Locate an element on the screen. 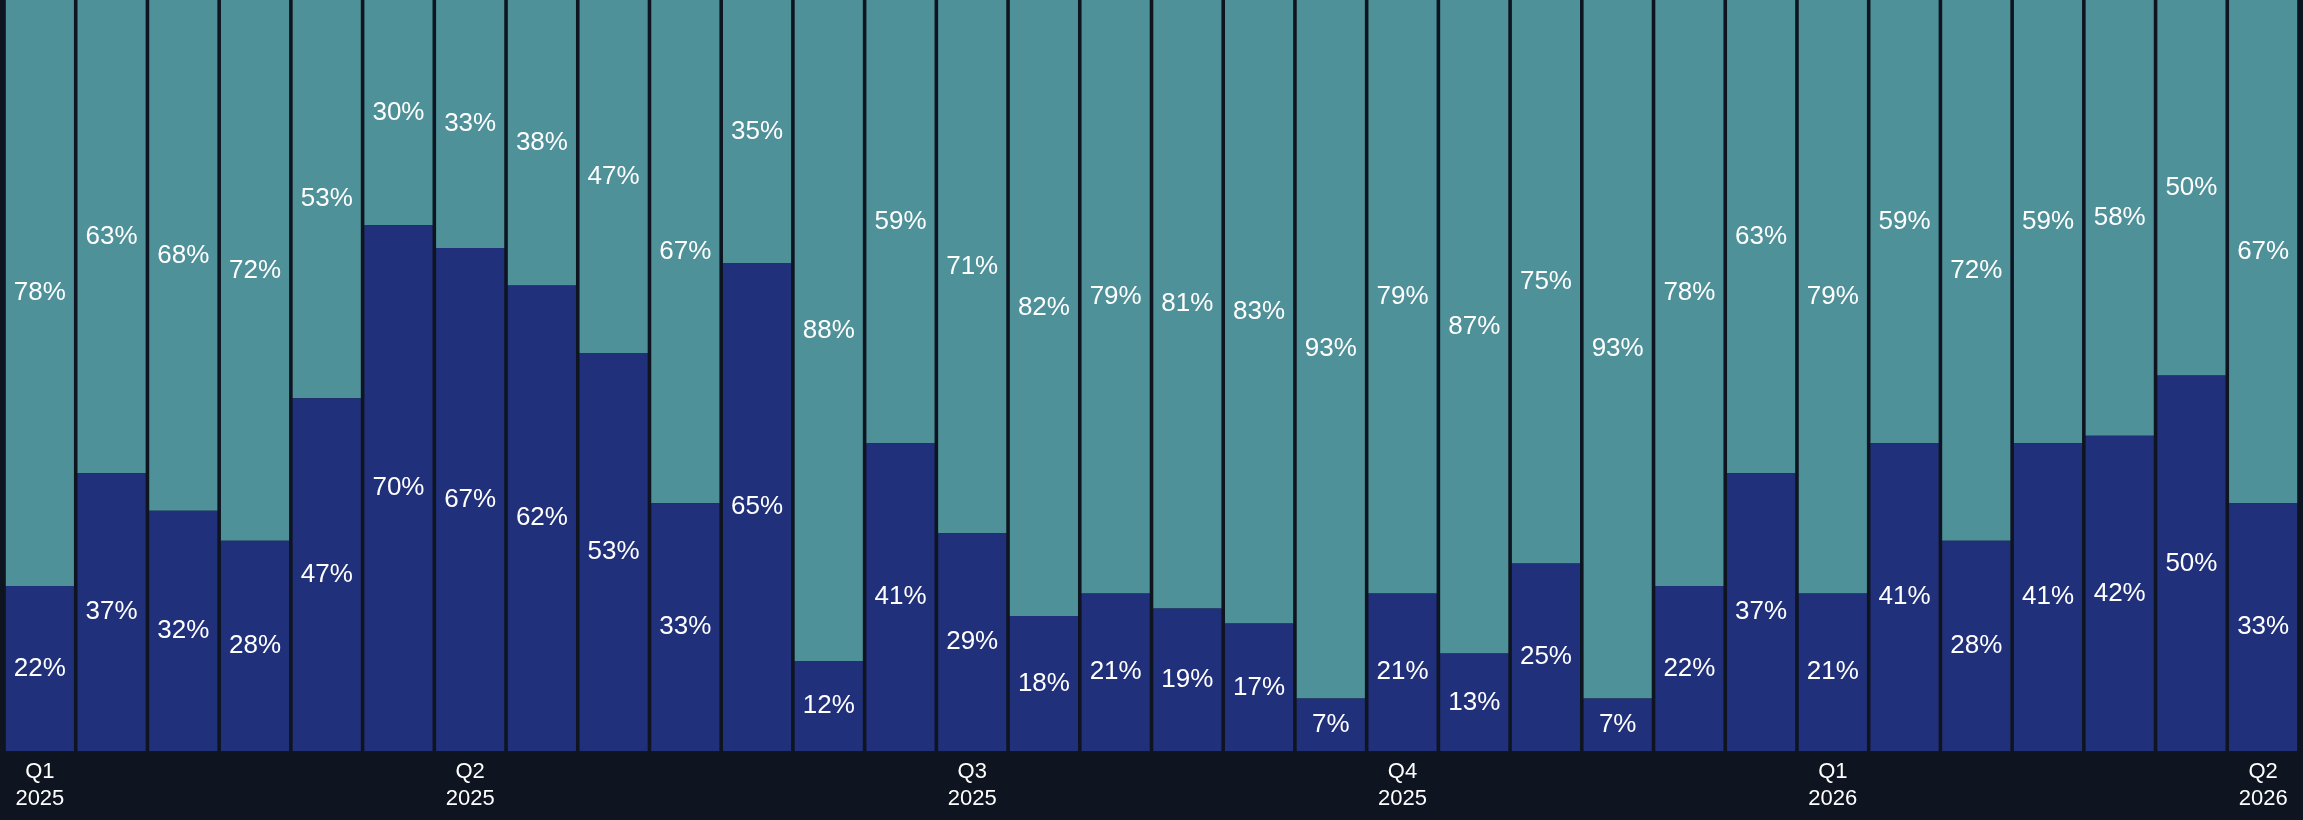 The image size is (2303, 820). data-label: 13% is located at coordinates (1474, 700).